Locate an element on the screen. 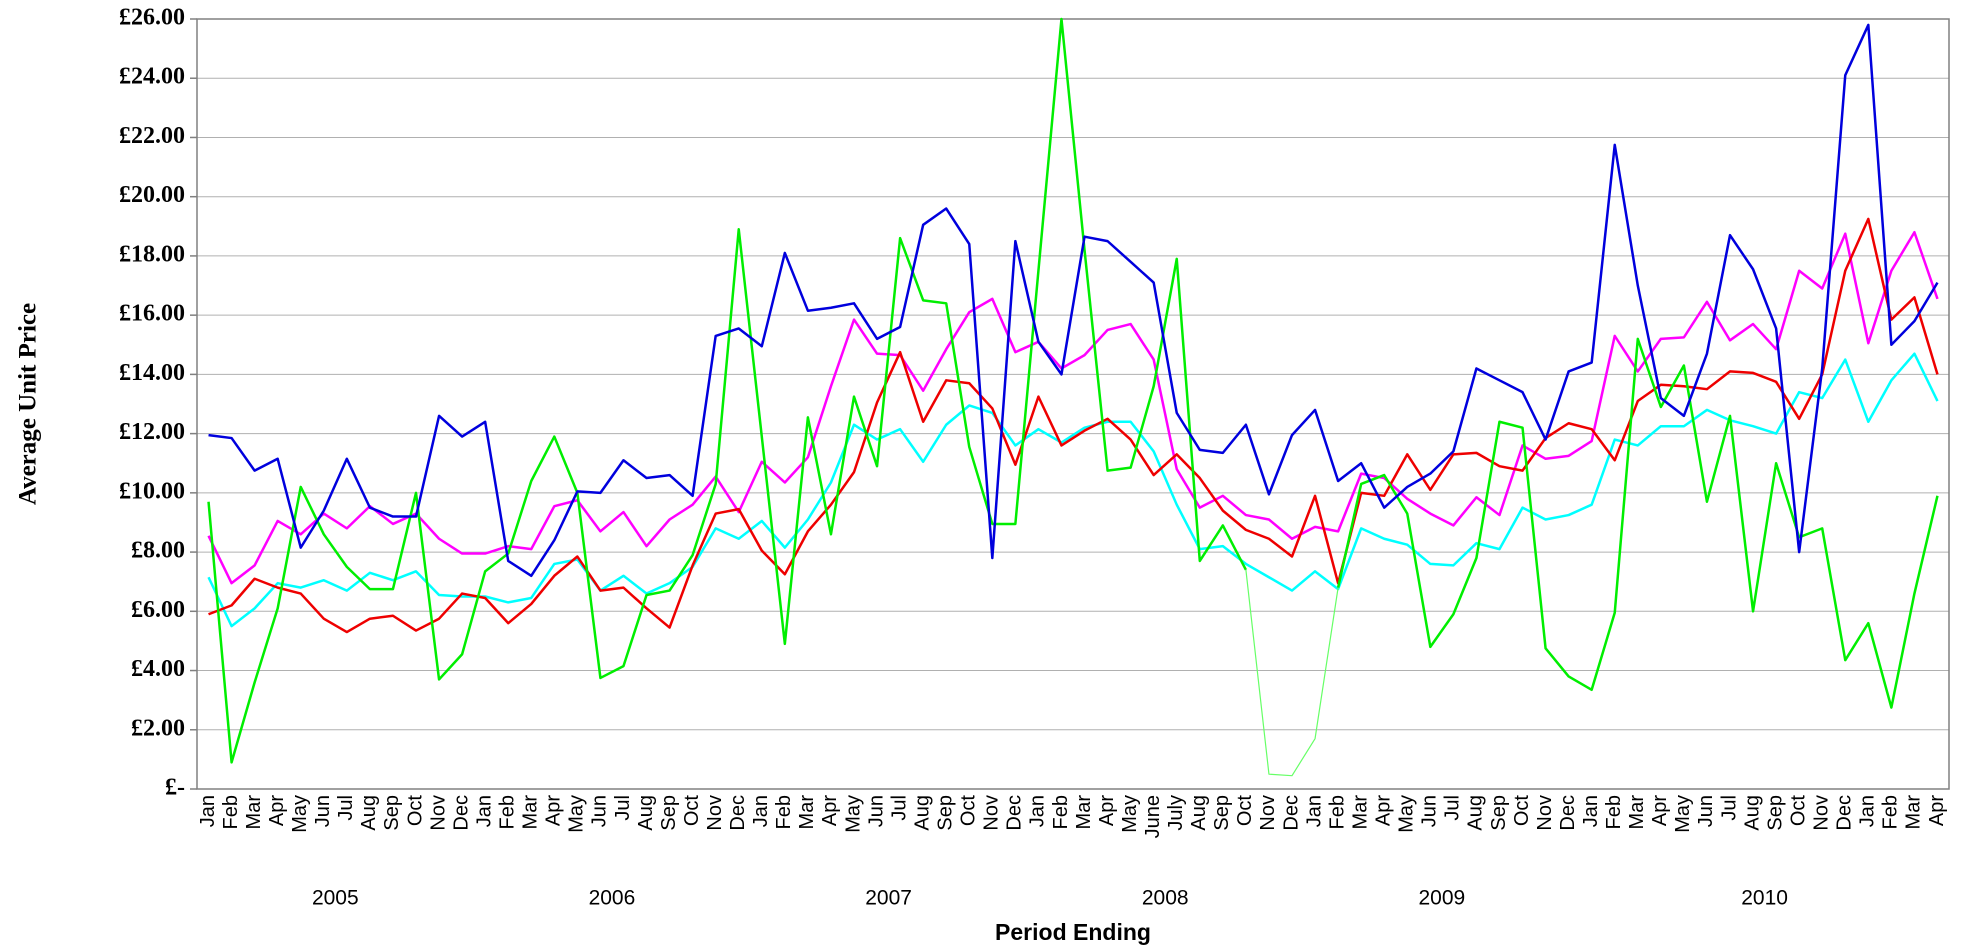  x-tick-label: July is located at coordinates (1176, 813).